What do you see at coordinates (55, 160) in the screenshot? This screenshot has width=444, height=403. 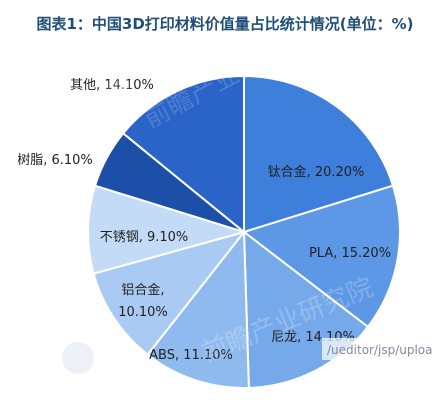 I see `pie-slice-label-7: 树脂, 6.10%` at bounding box center [55, 160].